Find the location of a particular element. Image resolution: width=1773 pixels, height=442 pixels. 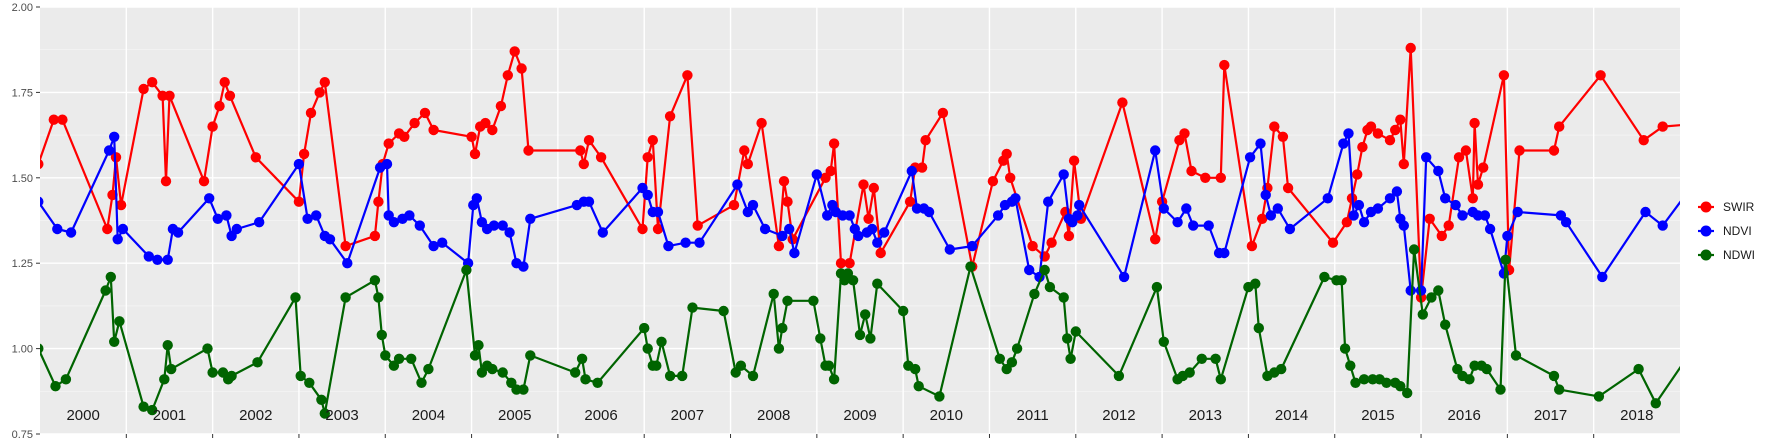

x-year-label: 2013 is located at coordinates (1205, 415).